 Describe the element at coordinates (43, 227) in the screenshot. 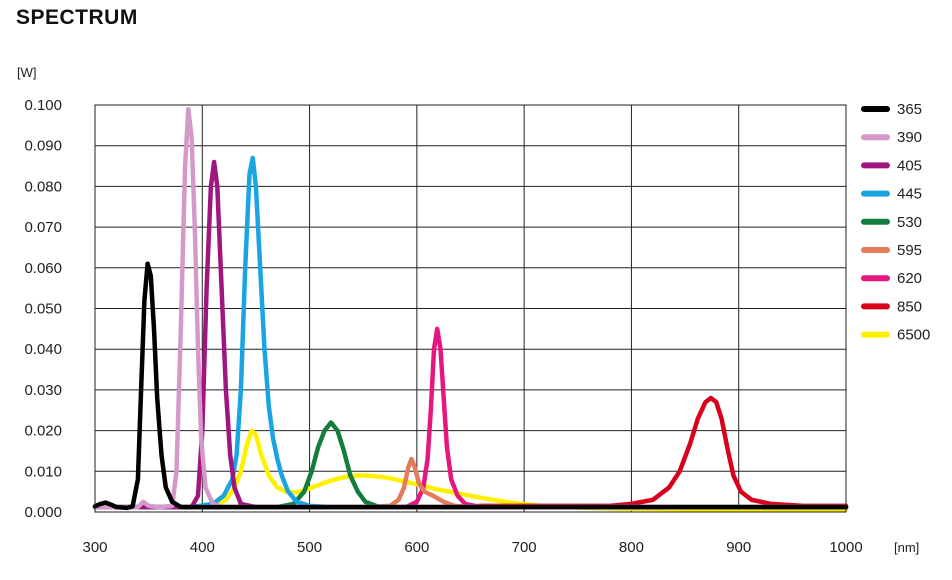

I see `y-tick-label: 0.070` at that location.